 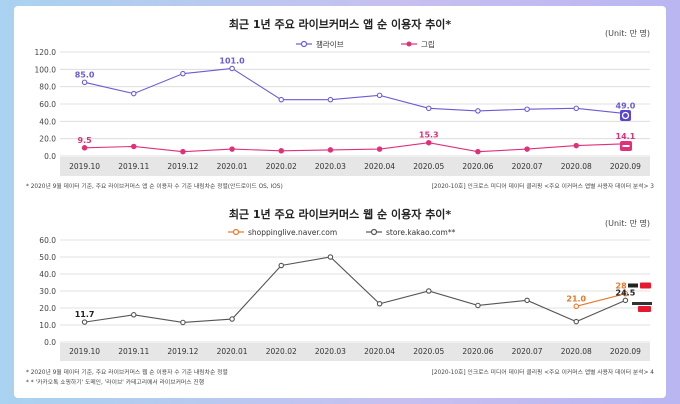 What do you see at coordinates (627, 33) in the screenshot?
I see `chart1-unit: (Unit: 만 명)` at bounding box center [627, 33].